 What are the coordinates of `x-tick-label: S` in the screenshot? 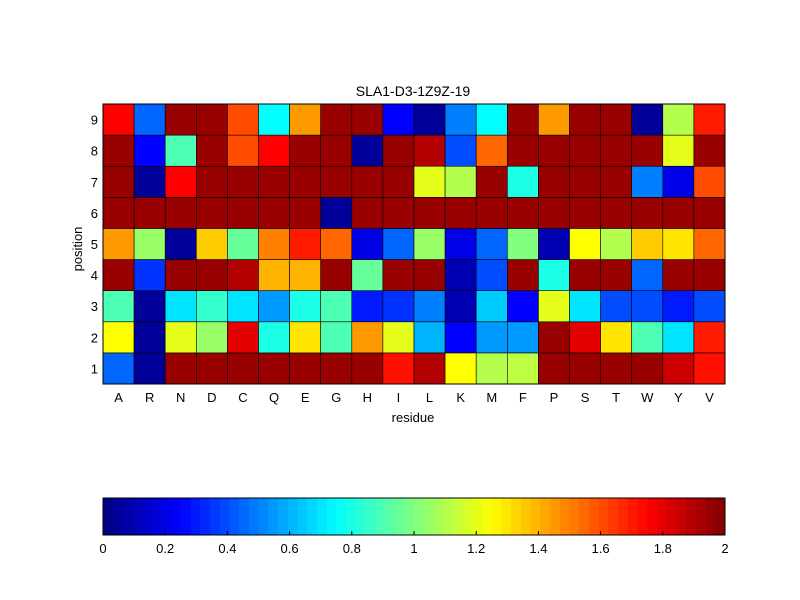 It's located at (585, 397).